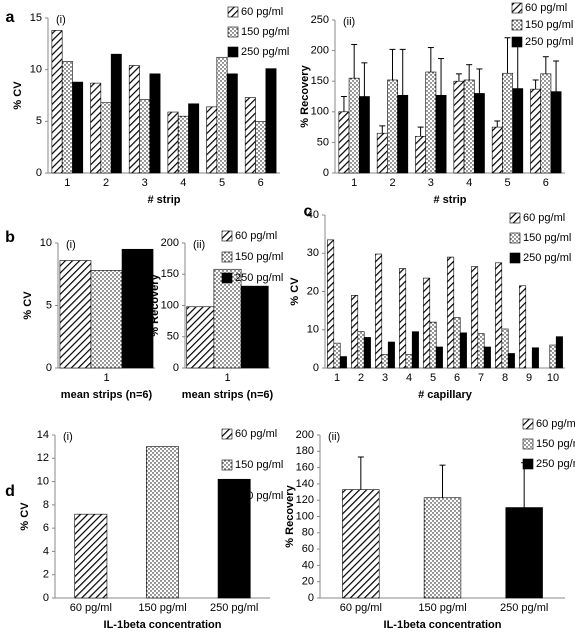 This screenshot has height=632, width=575. What do you see at coordinates (481, 378) in the screenshot?
I see `x-tick-label: 7` at bounding box center [481, 378].